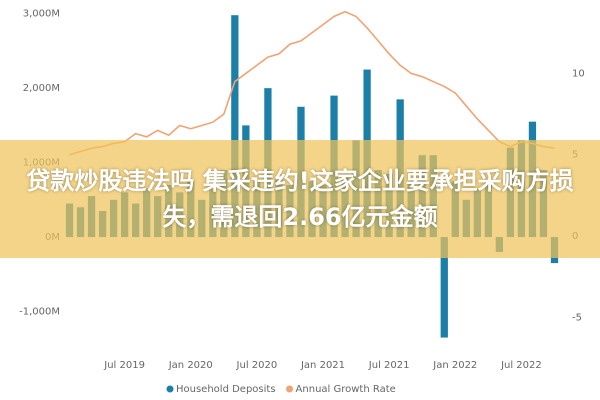 This screenshot has height=400, width=600. I want to click on legend-label: Annual Growth Rate, so click(346, 389).